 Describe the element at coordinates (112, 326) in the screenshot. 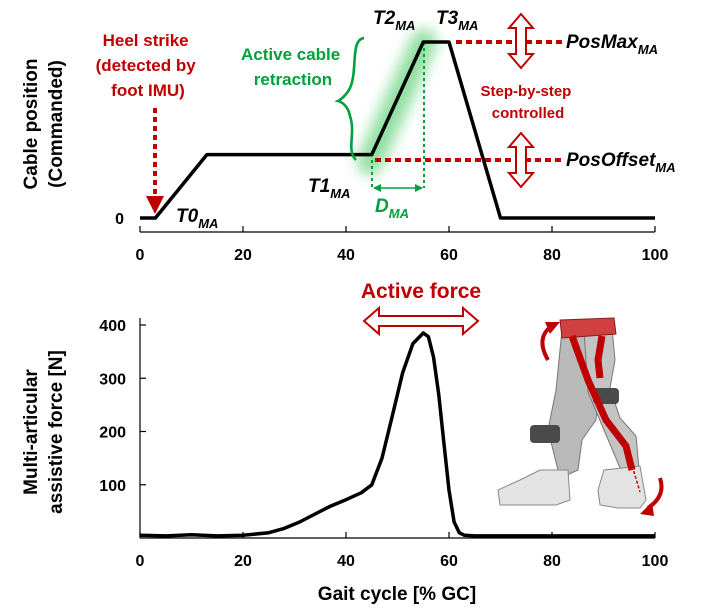

I see `bottom-y-tick-label-400: 400` at that location.